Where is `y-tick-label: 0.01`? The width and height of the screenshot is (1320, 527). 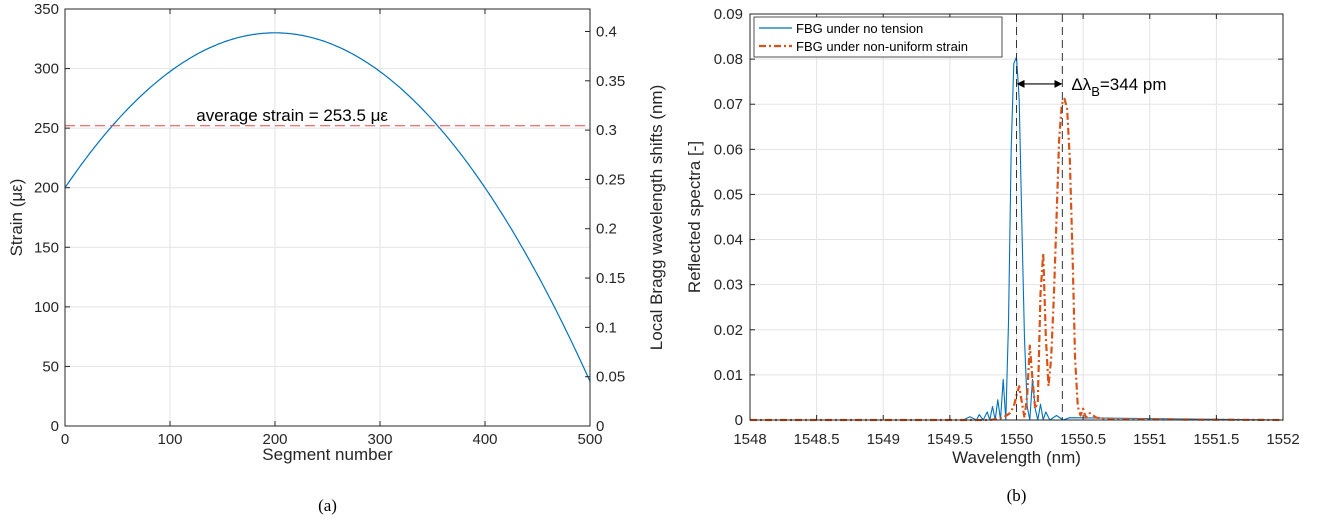 y-tick-label: 0.01 is located at coordinates (728, 375).